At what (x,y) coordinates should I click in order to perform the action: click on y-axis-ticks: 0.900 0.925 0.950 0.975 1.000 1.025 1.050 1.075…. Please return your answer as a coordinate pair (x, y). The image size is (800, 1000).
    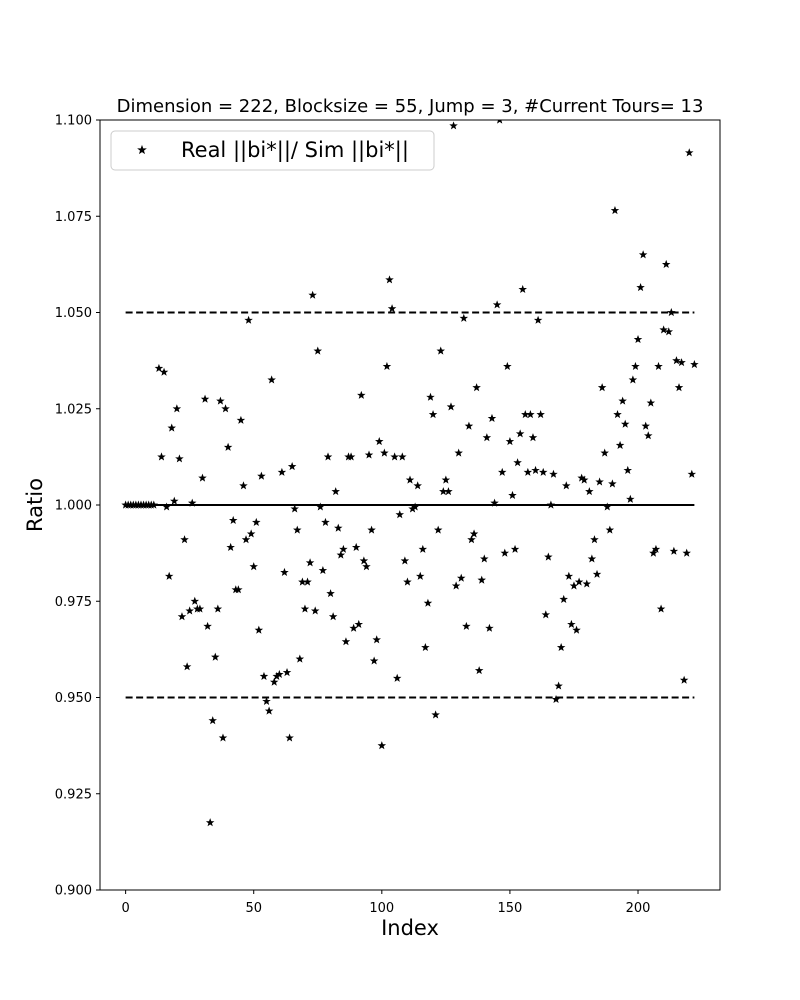
    Looking at the image, I should click on (77, 506).